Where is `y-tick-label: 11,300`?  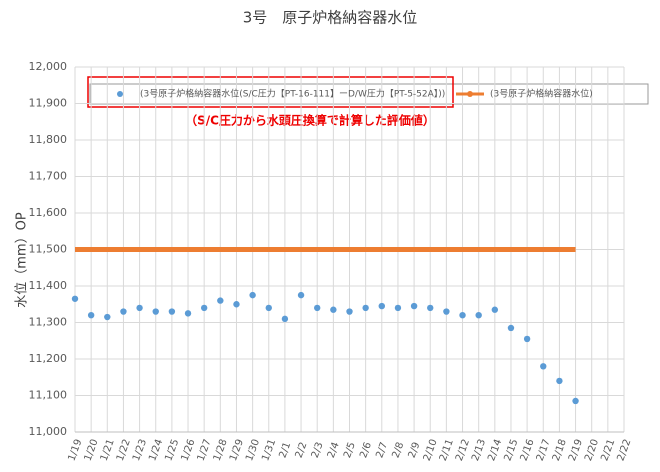 y-tick-label: 11,300 is located at coordinates (48, 322).